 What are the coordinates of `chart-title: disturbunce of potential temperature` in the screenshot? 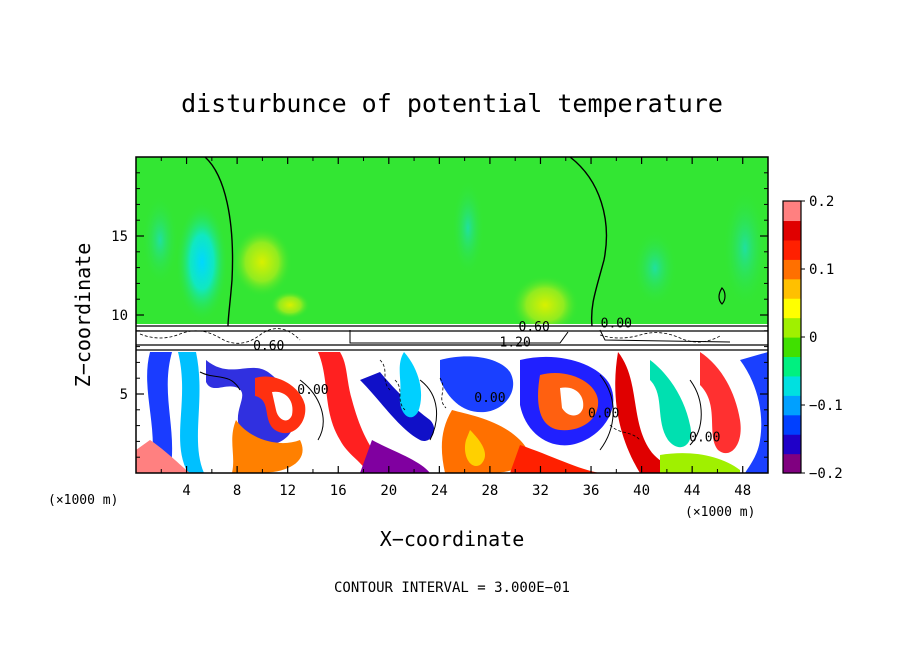 It's located at (452, 103).